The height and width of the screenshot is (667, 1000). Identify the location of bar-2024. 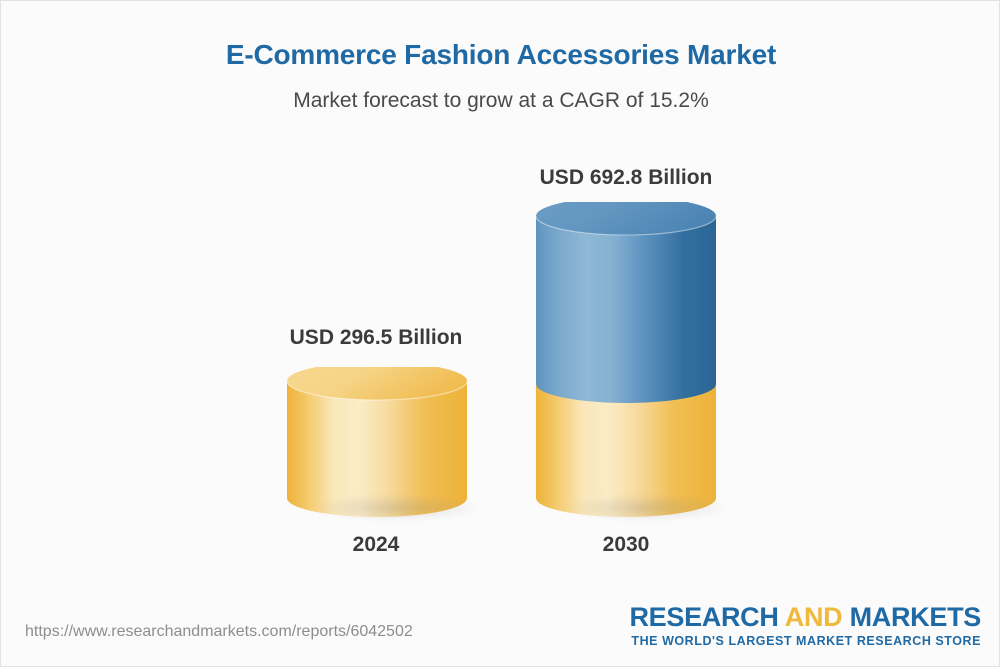
(383, 441).